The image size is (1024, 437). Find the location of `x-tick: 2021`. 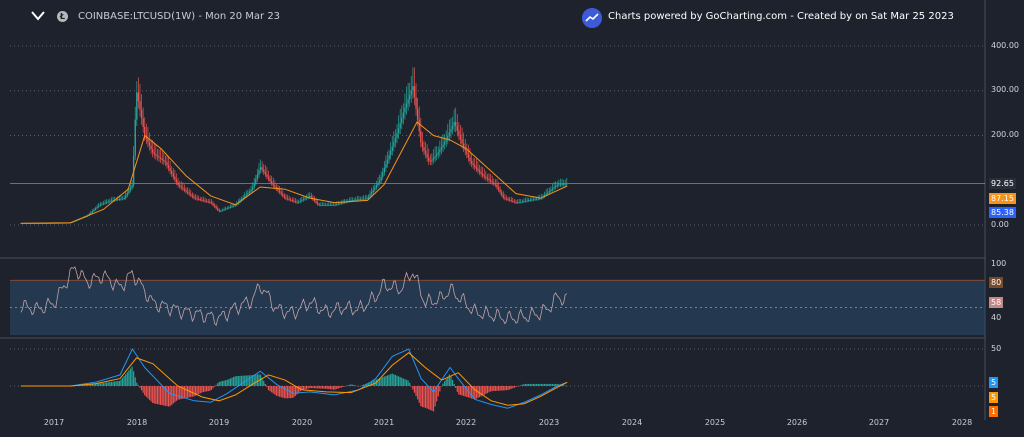

x-tick: 2021 is located at coordinates (384, 422).